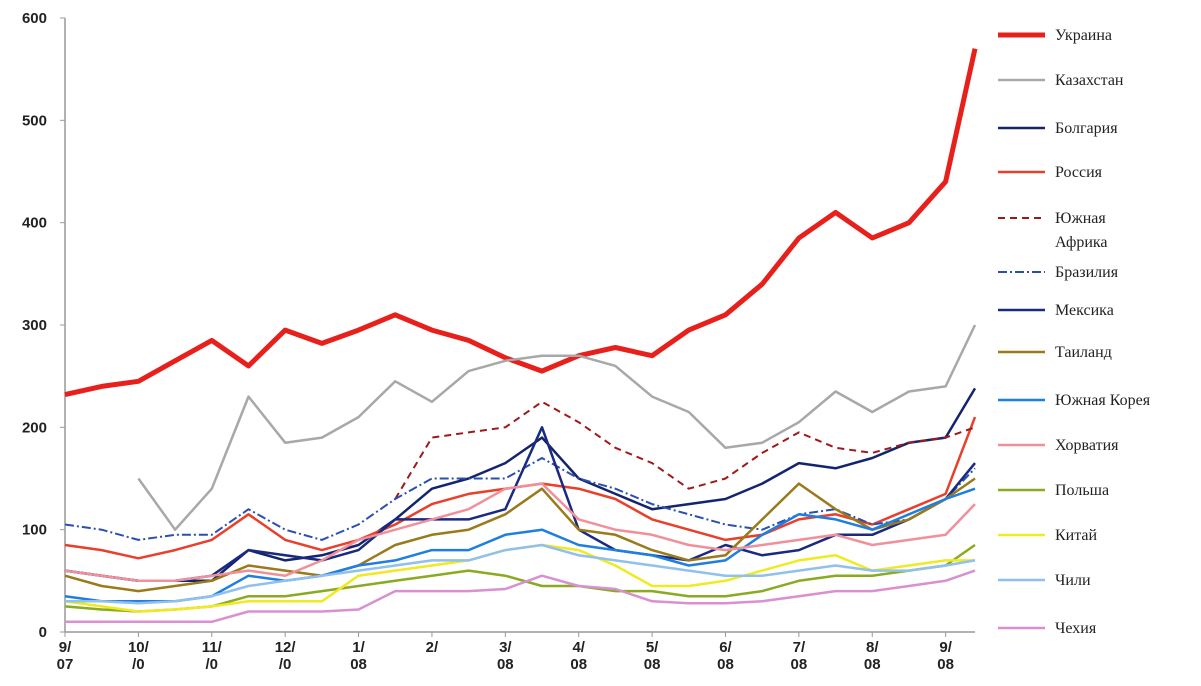  I want to click on y-tick-label: 0, so click(43, 632).